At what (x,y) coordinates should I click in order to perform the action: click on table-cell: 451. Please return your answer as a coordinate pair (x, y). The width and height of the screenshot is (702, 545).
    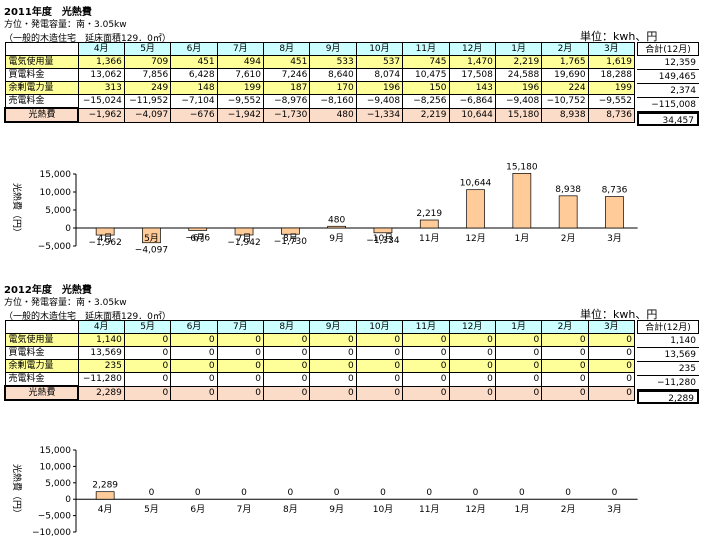
    Looking at the image, I should click on (194, 62).